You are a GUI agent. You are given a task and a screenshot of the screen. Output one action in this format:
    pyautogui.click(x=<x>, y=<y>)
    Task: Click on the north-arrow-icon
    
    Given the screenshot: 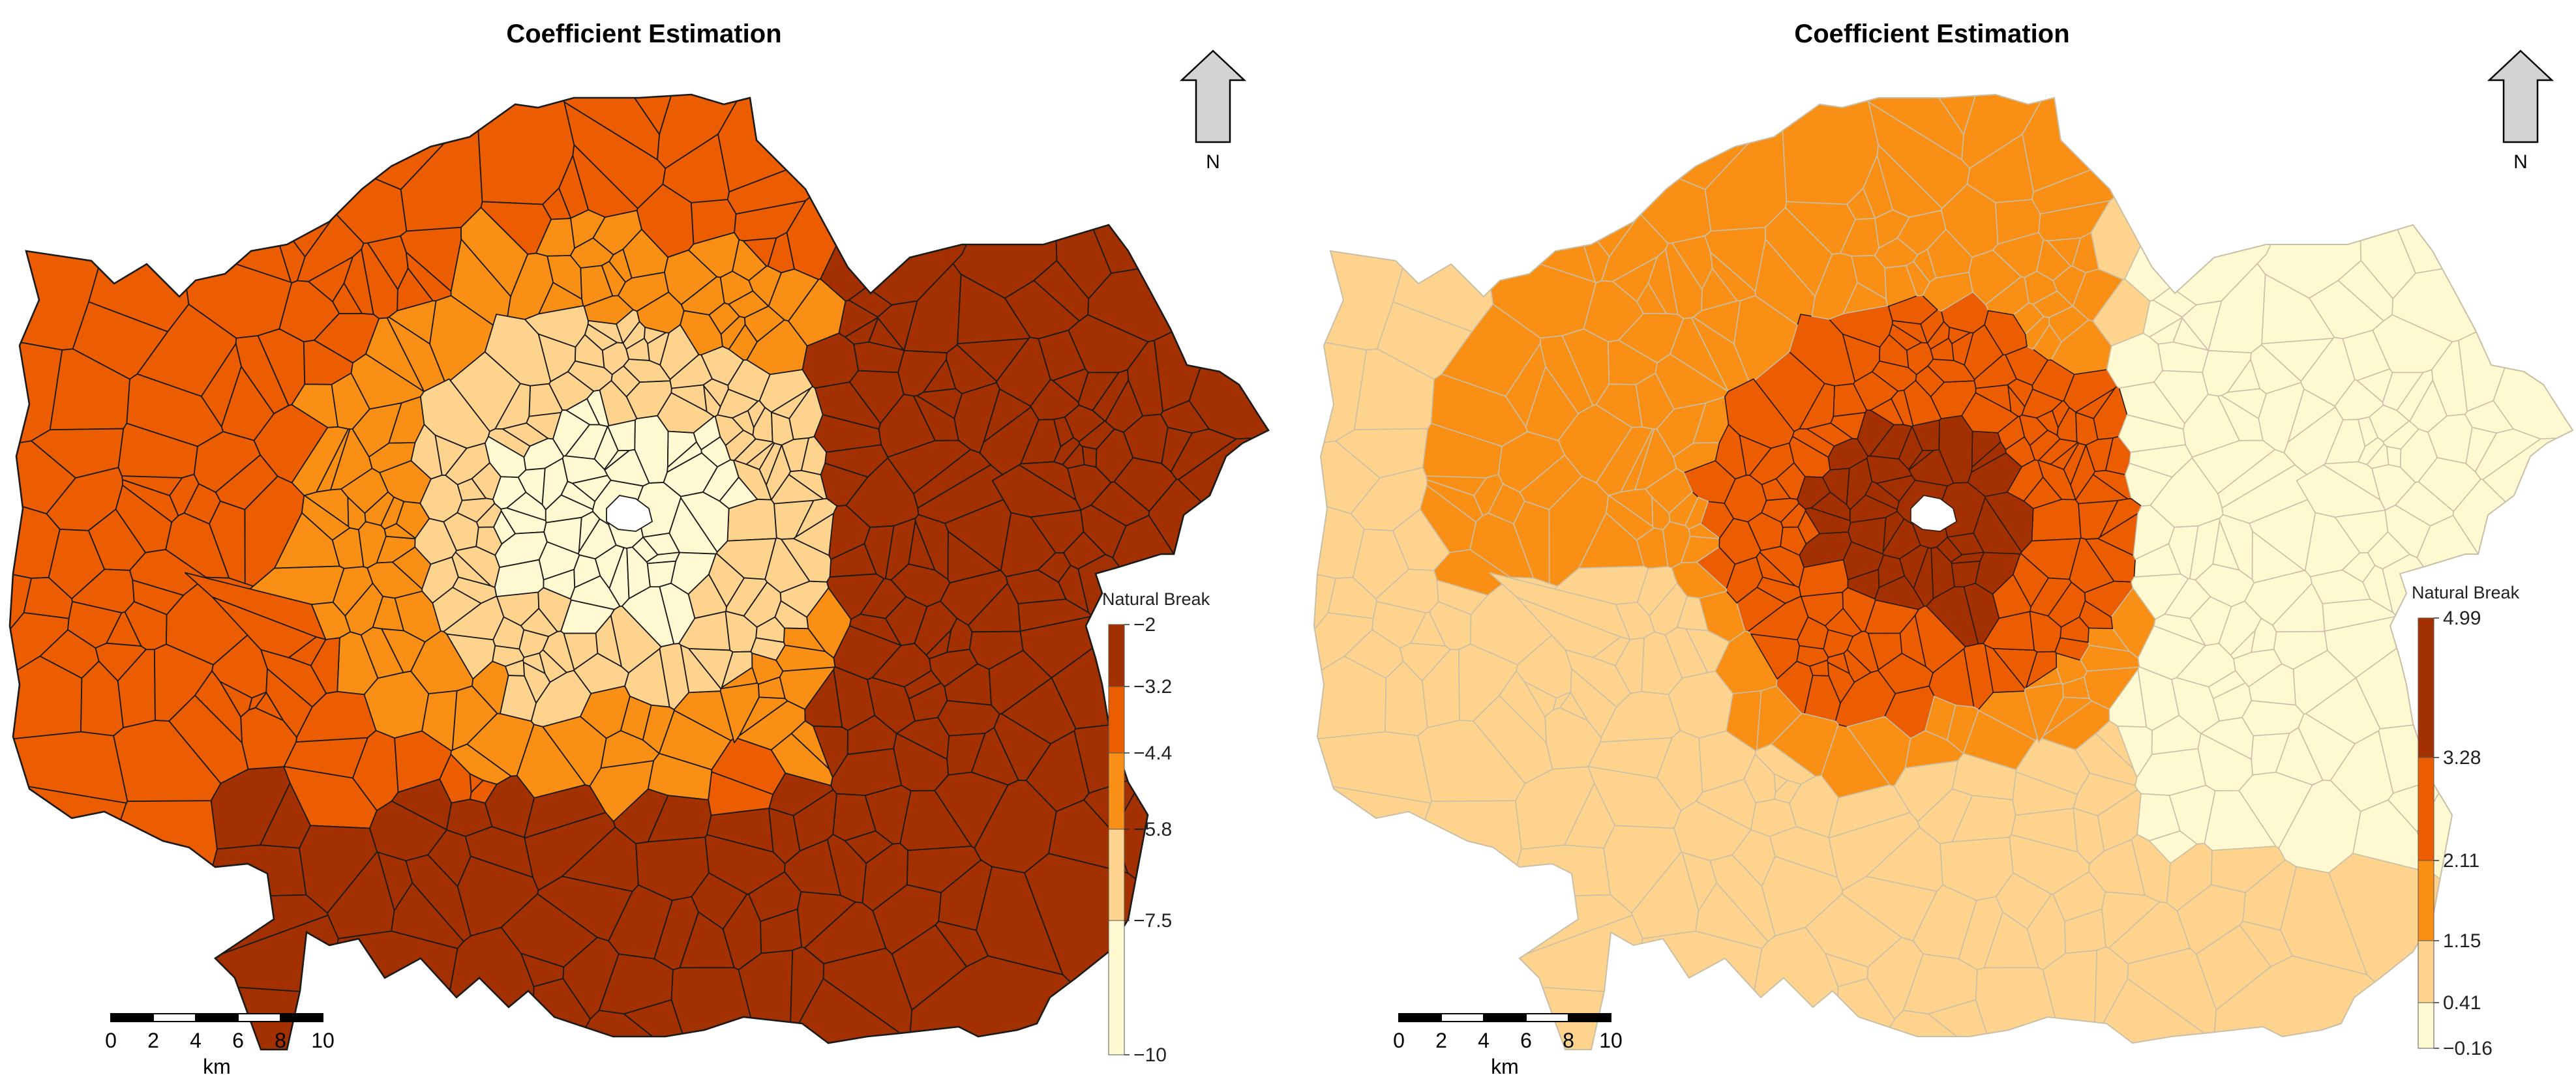 What is the action you would take?
    pyautogui.click(x=2520, y=96)
    